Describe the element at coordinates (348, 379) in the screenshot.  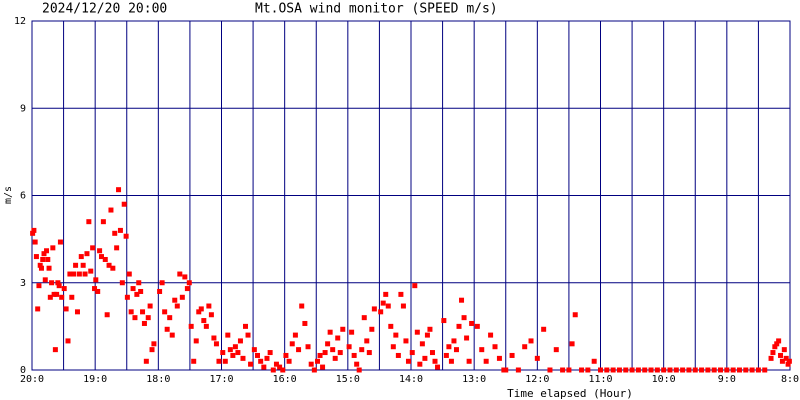
I see `x-tick-label: 15:0` at that location.